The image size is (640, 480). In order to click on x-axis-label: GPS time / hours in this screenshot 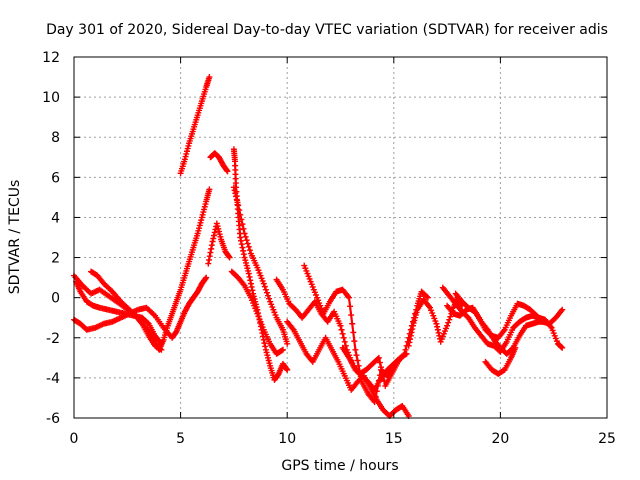, I will do `click(339, 466)`.